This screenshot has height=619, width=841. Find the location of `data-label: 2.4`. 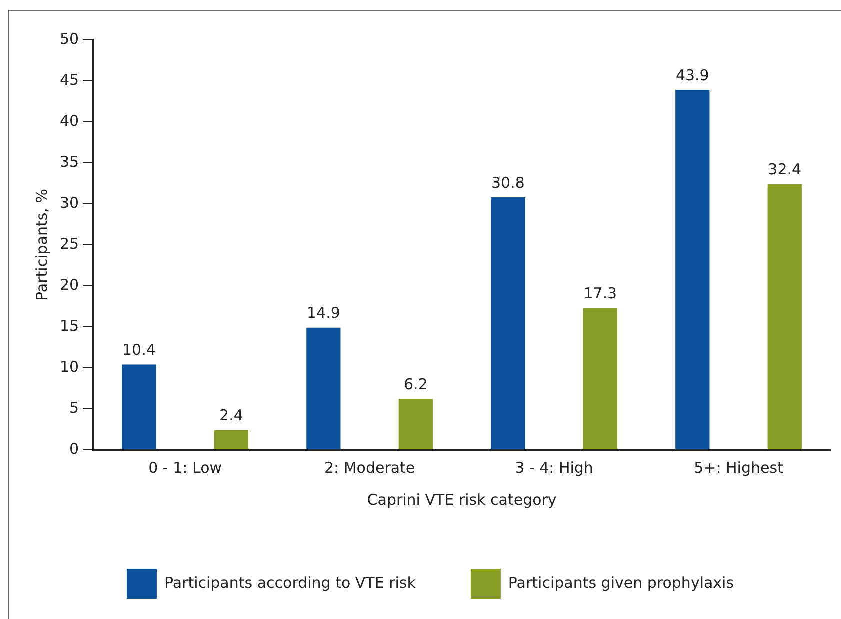

data-label: 2.4 is located at coordinates (232, 415).